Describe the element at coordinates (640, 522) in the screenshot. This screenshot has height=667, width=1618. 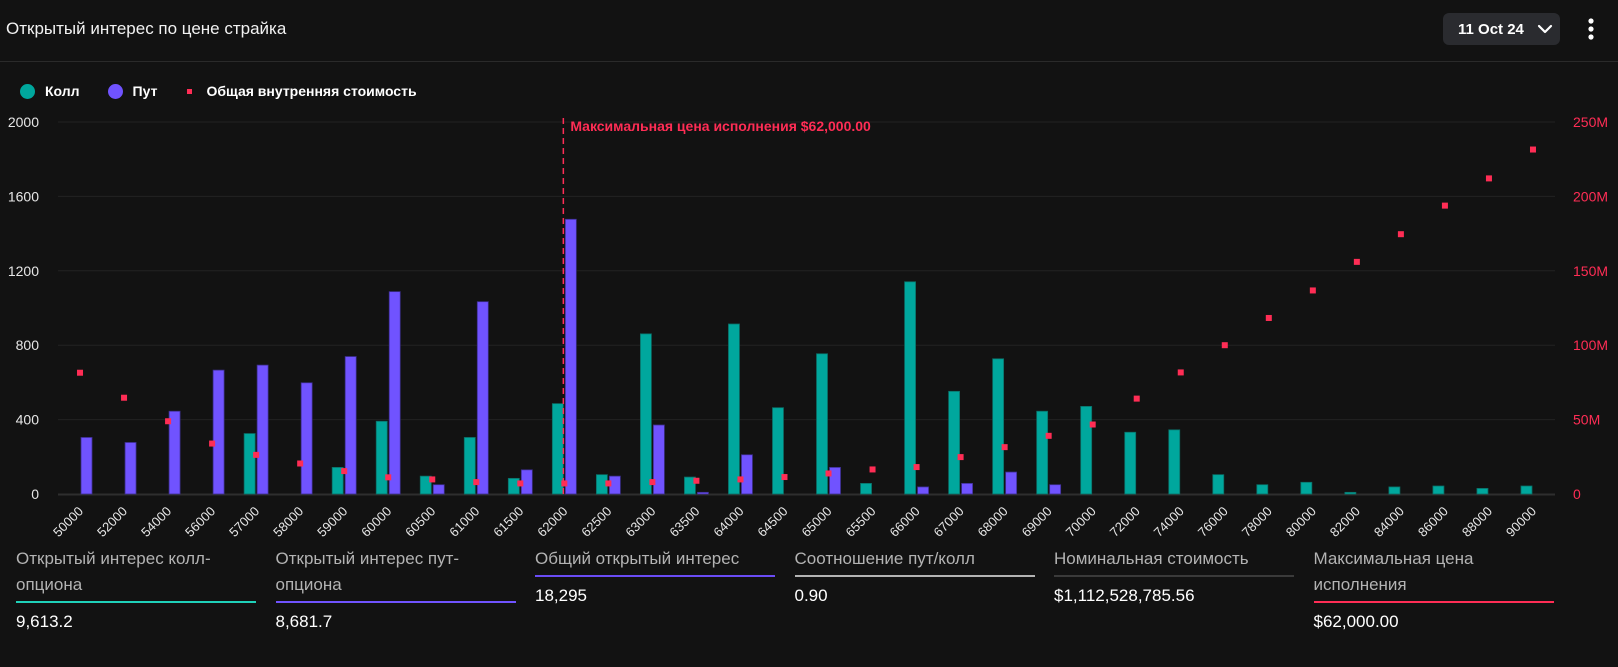
I see `x-tick-label: 63000` at that location.